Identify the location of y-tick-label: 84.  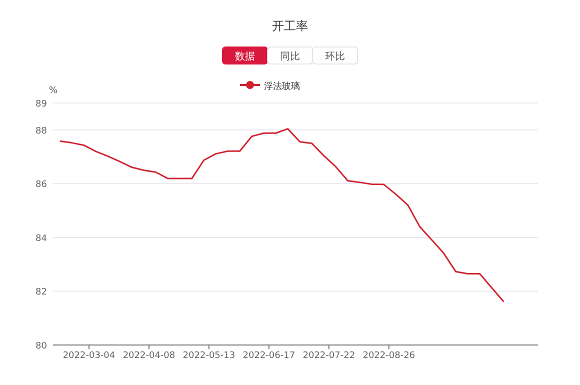
(42, 239).